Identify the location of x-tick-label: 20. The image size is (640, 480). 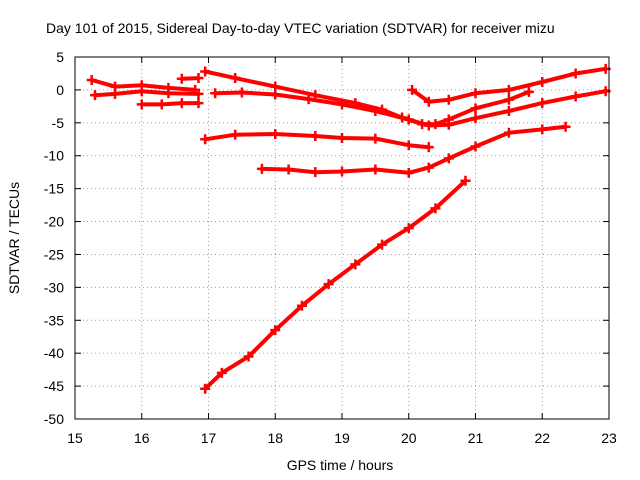
(409, 438).